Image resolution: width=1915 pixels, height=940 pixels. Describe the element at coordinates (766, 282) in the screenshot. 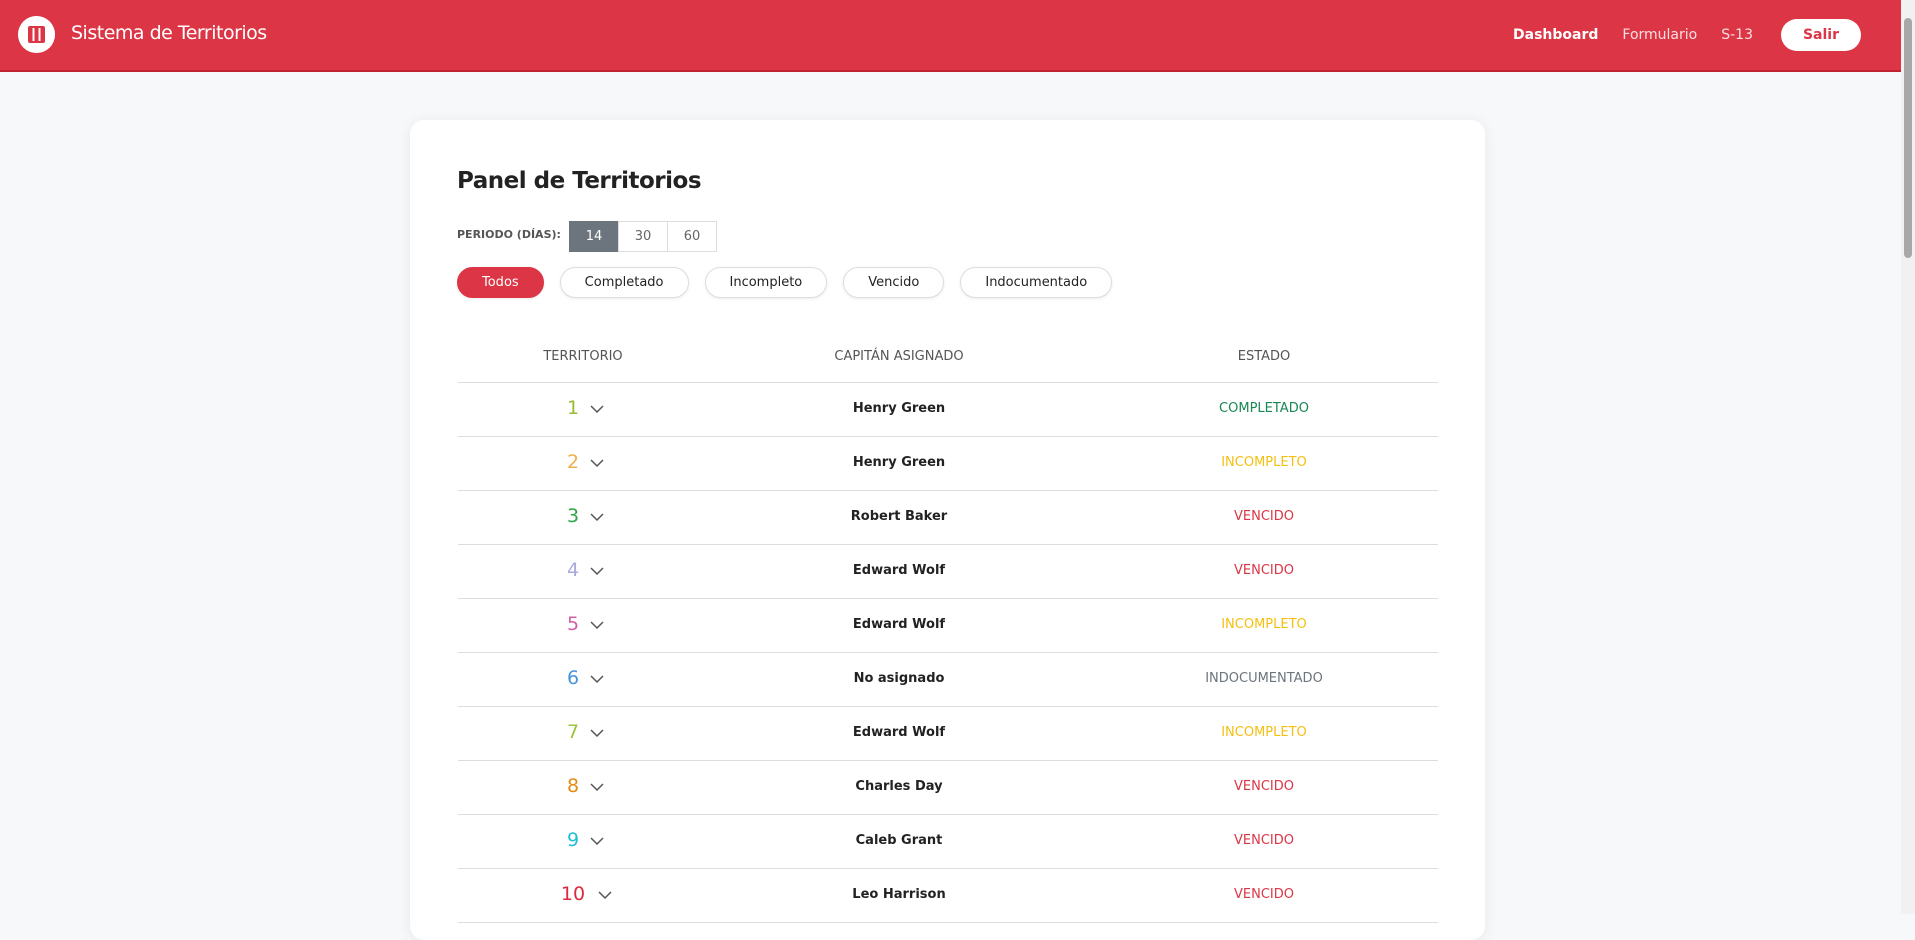

I see `filter-pill: Incompleto` at that location.